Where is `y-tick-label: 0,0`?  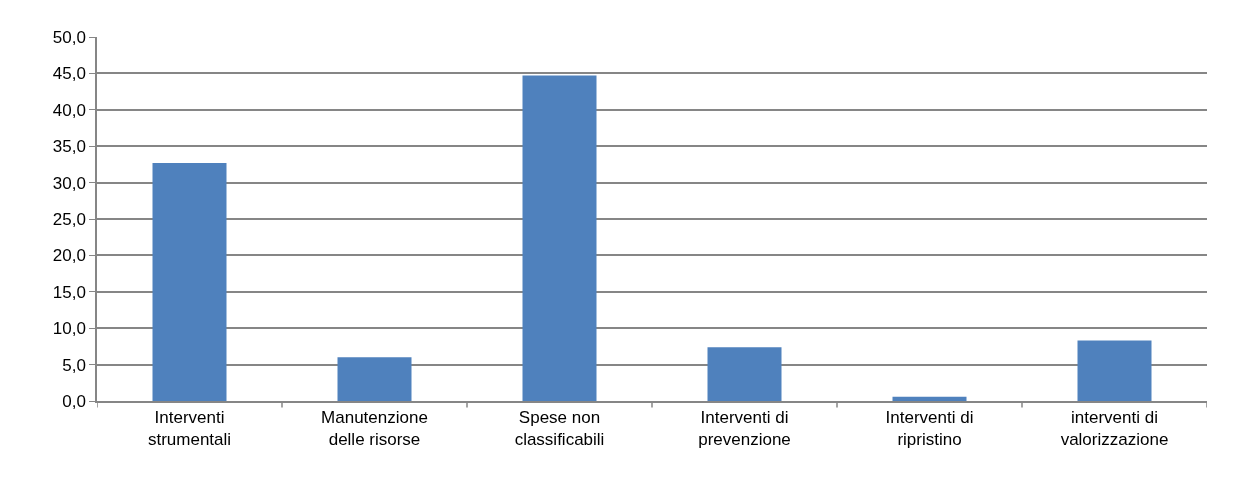 y-tick-label: 0,0 is located at coordinates (74, 401).